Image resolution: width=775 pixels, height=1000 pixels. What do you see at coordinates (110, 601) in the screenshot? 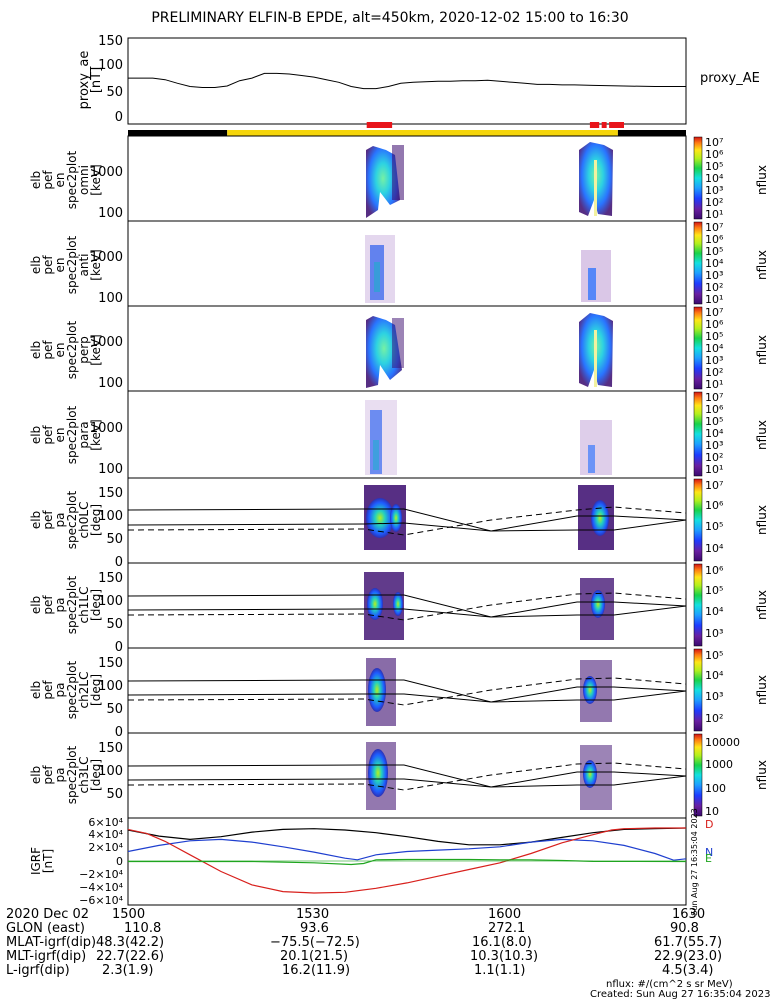
I see `pa-ch1-ytick-100: 100` at bounding box center [110, 601].